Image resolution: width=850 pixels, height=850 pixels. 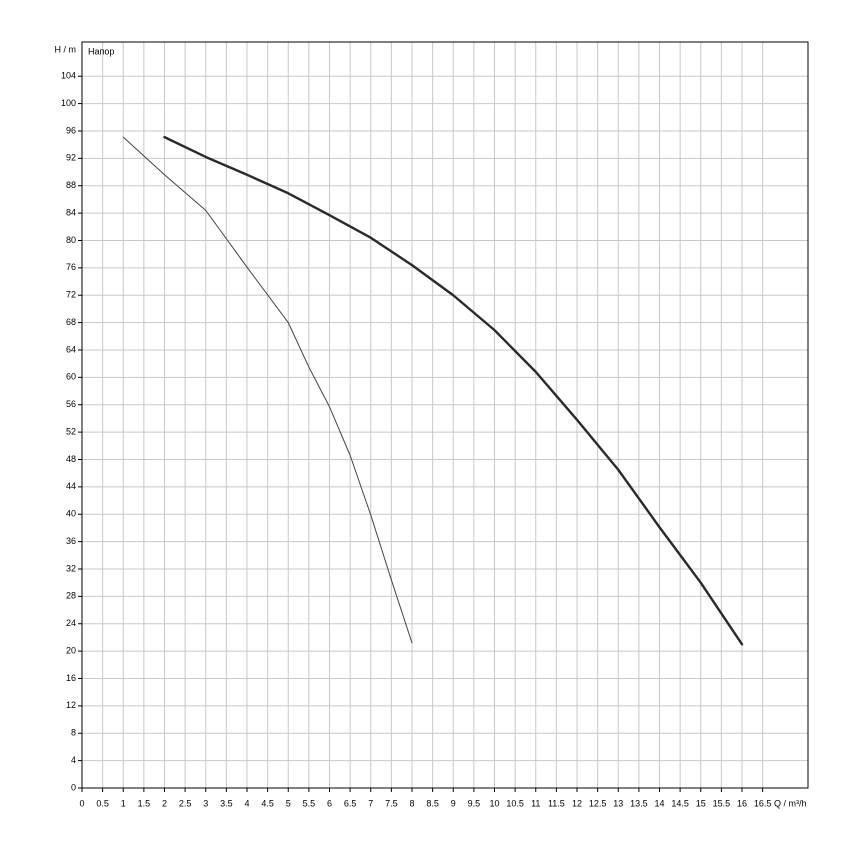 I want to click on x-tick-label: 4, so click(x=246, y=803).